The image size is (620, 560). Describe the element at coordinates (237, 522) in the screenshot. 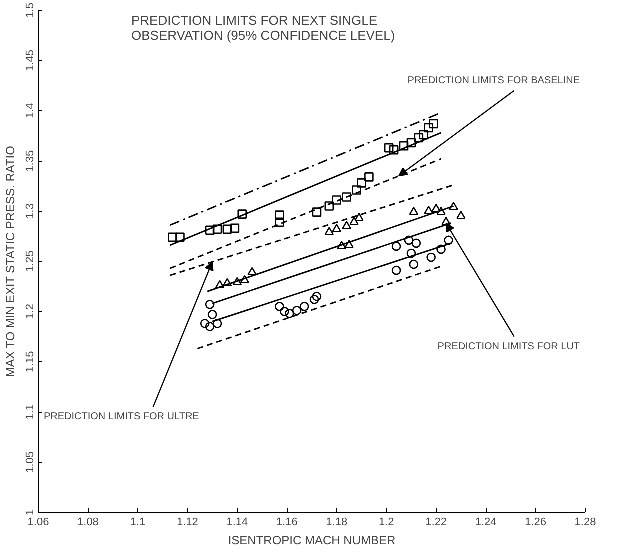

I see `x-tick-label: 1.14` at that location.